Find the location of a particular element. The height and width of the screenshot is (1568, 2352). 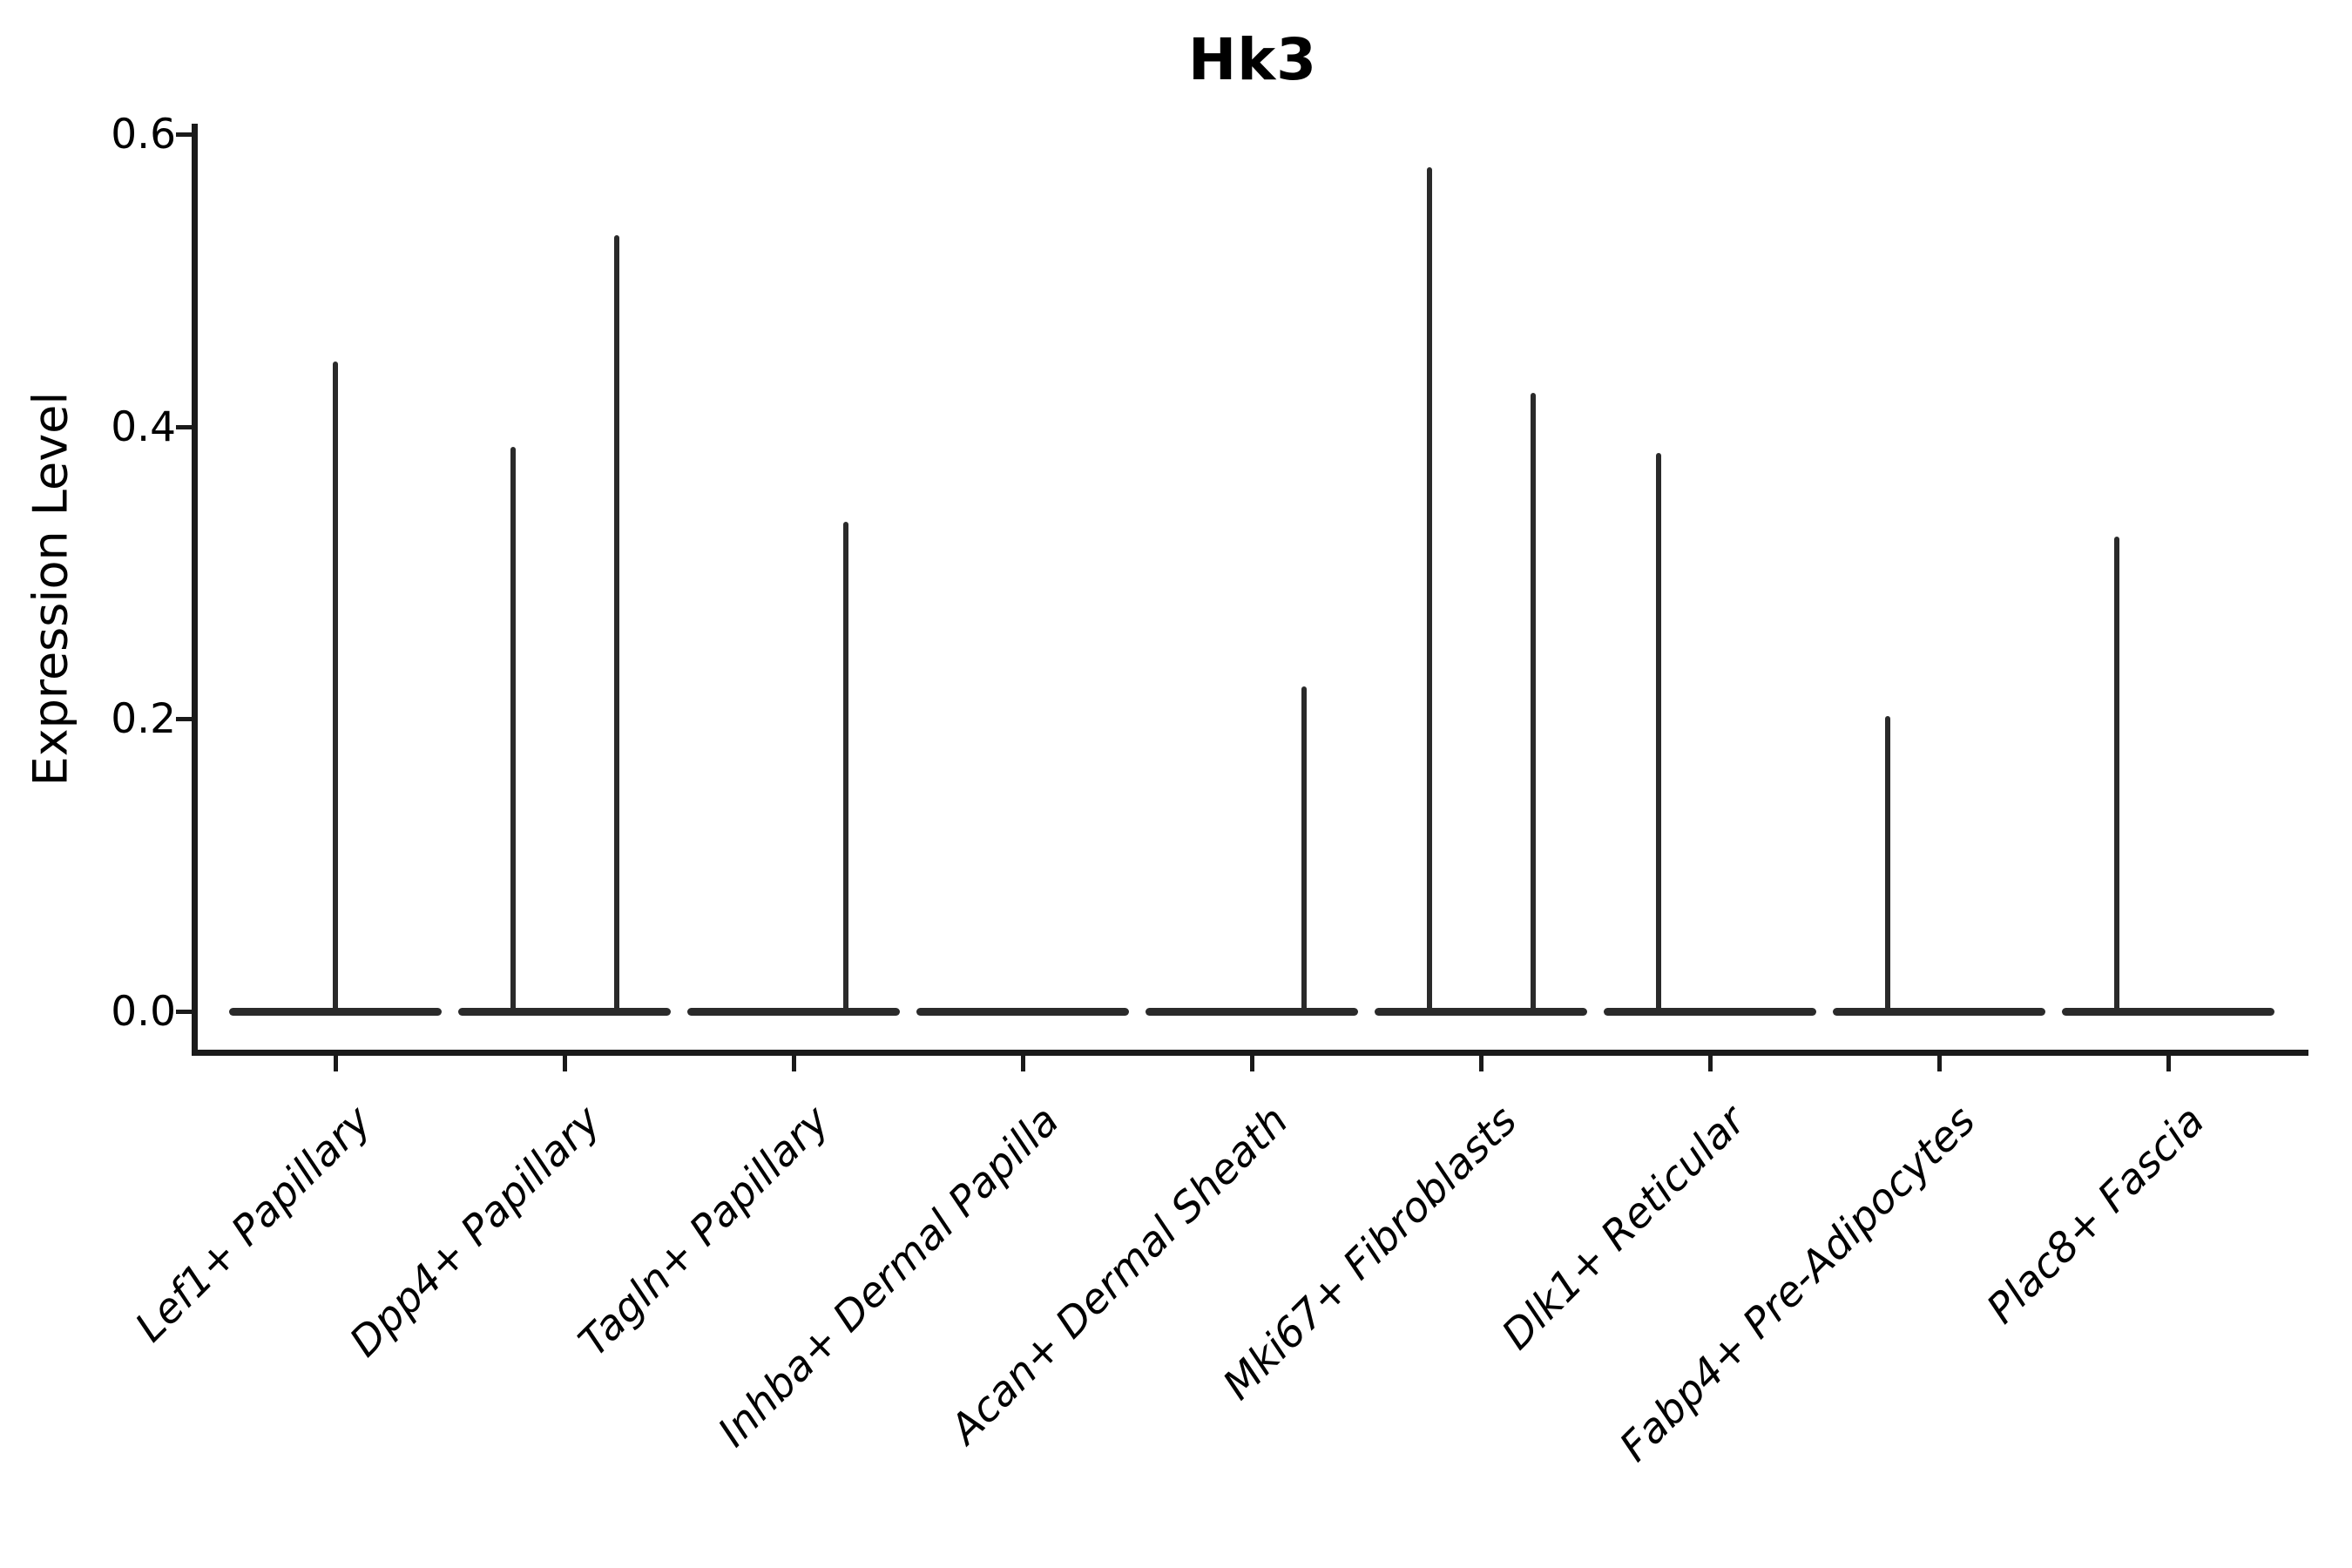

x-tick-label: Tagln+ Papillary is located at coordinates (705, 1231).